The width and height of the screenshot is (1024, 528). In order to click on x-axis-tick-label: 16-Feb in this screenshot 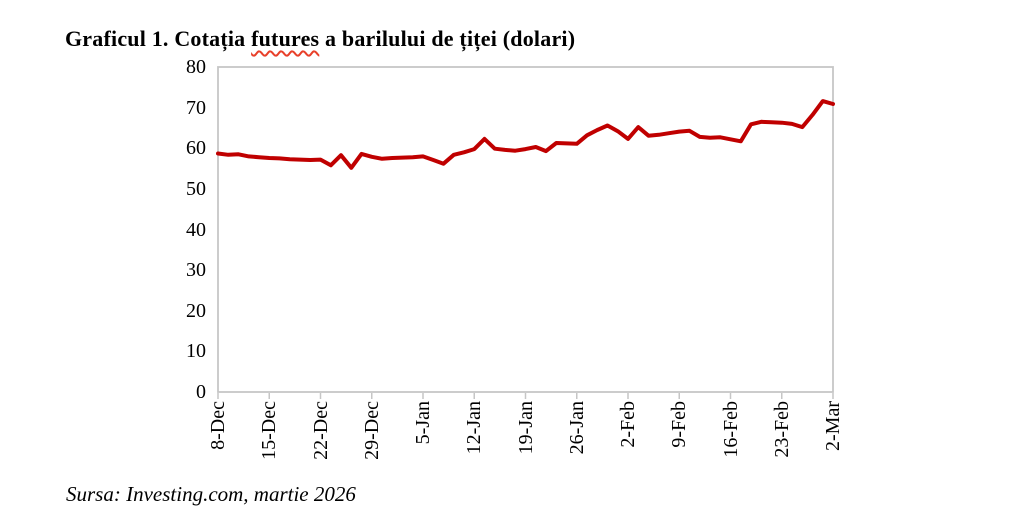, I will do `click(730, 429)`.